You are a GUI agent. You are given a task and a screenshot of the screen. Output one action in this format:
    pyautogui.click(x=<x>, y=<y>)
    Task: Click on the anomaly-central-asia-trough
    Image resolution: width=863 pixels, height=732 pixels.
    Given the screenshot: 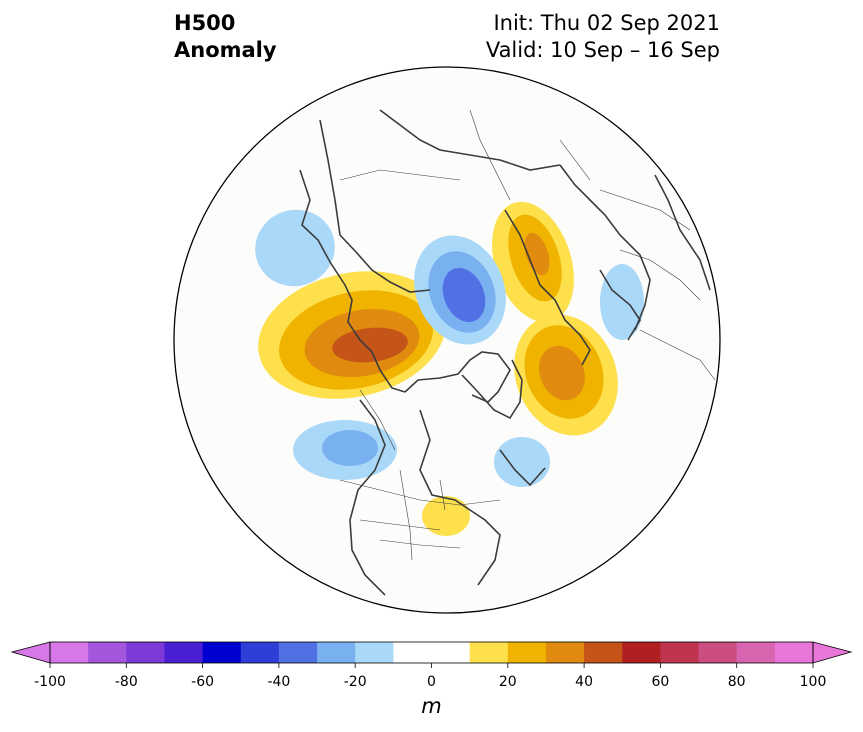 What is the action you would take?
    pyautogui.click(x=622, y=302)
    